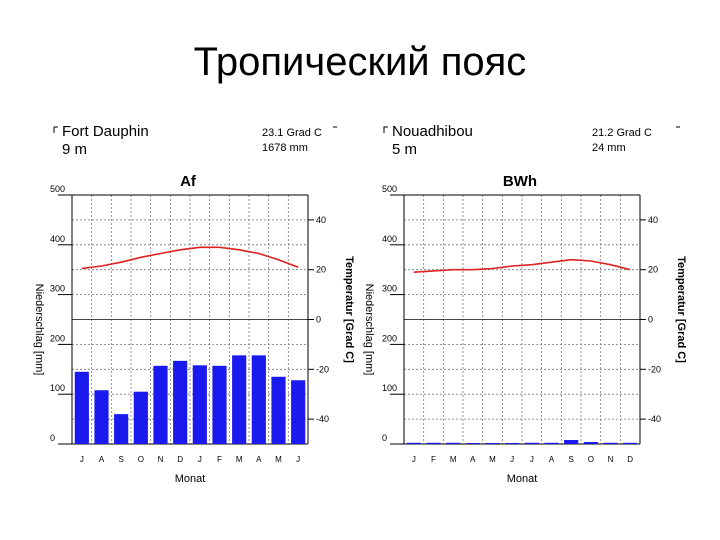 This screenshot has width=720, height=540. Describe the element at coordinates (360, 62) in the screenshot. I see `slide-title: Тропический пояс` at that location.